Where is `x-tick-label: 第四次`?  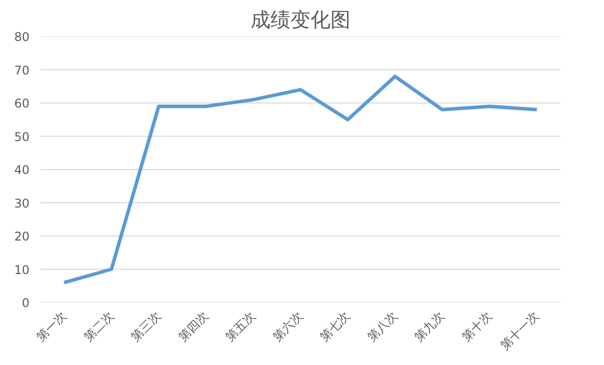
x-tick-label: 第四次 is located at coordinates (193, 326).